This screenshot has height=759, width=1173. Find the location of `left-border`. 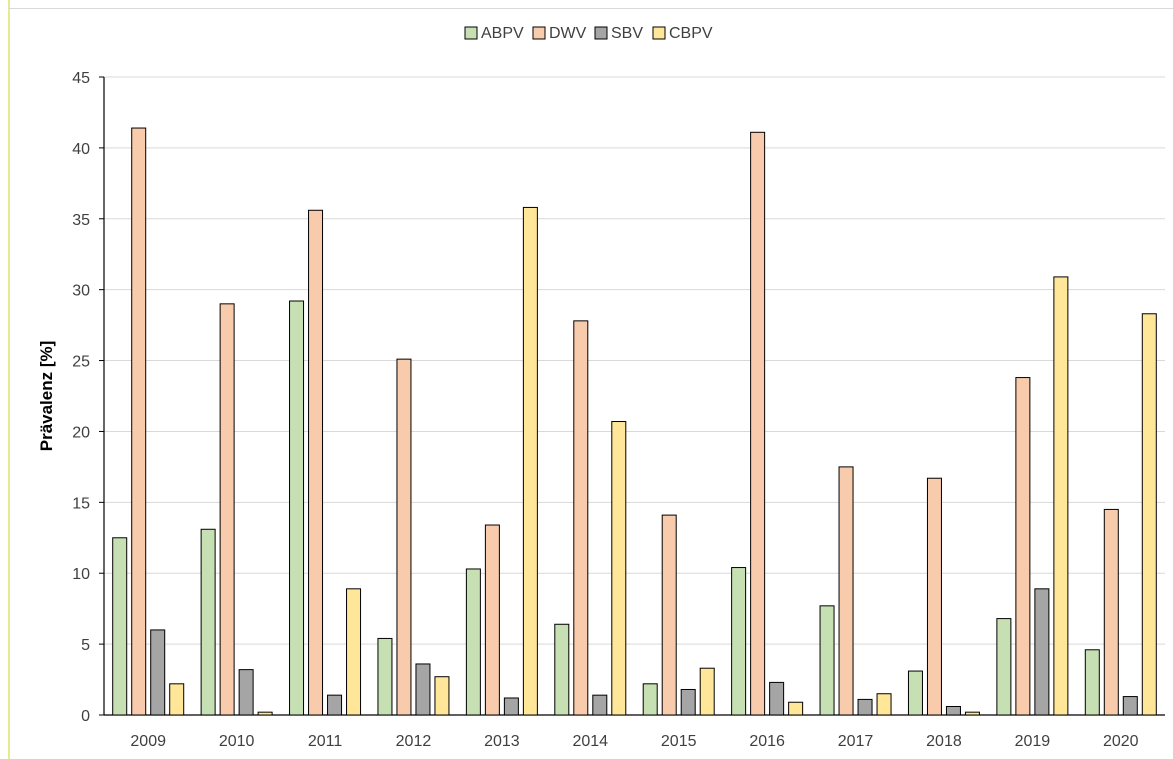

left-border is located at coordinates (9, 379).